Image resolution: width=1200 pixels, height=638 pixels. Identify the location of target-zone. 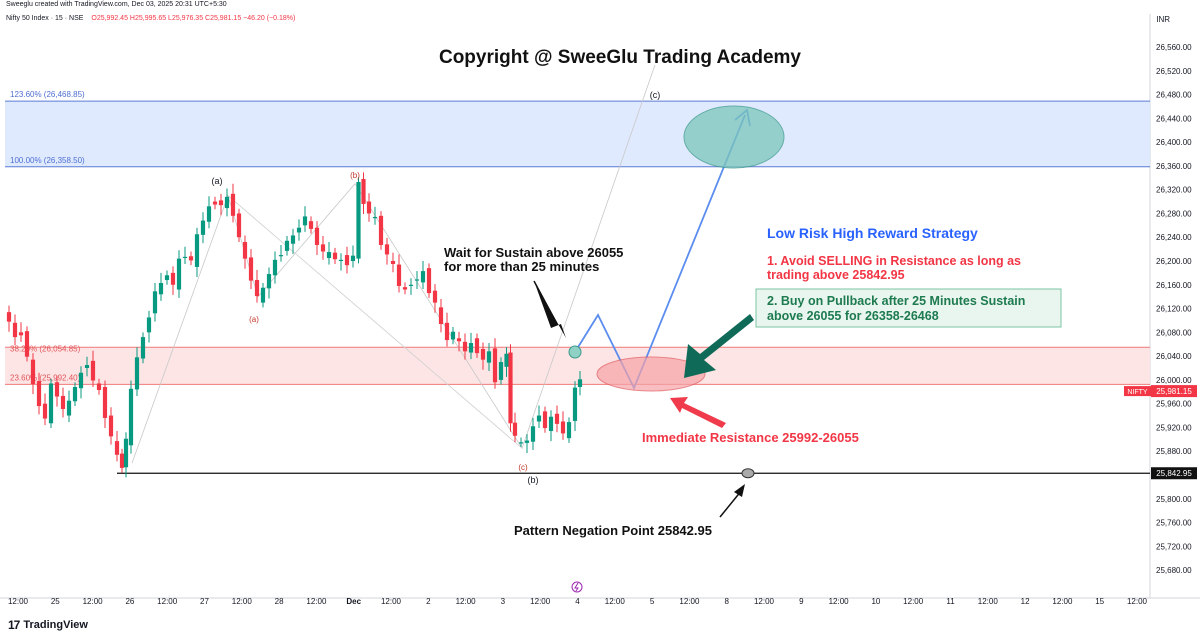
(577, 134).